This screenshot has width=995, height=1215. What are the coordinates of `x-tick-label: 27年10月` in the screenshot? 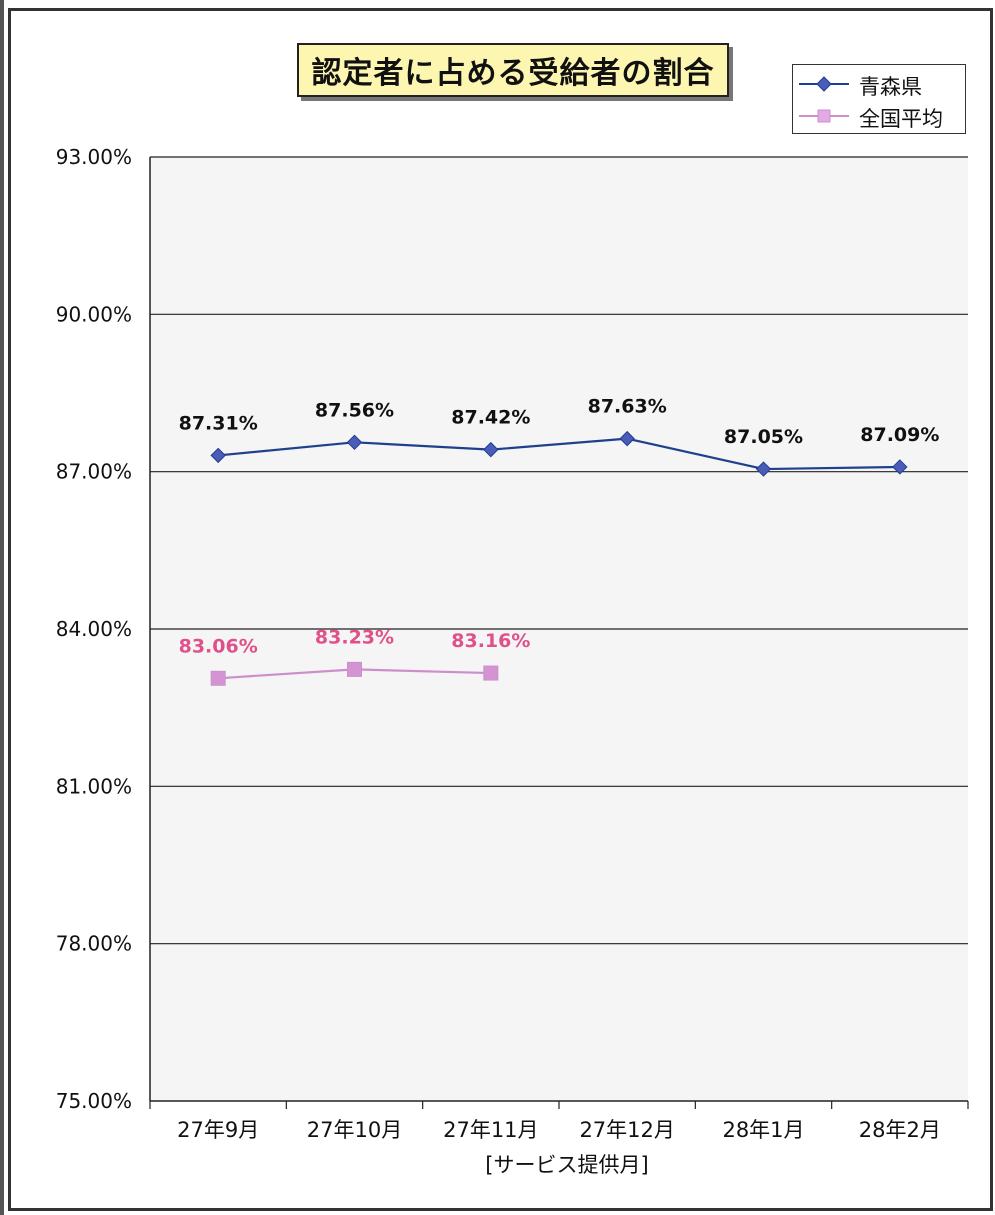 It's located at (354, 1130).